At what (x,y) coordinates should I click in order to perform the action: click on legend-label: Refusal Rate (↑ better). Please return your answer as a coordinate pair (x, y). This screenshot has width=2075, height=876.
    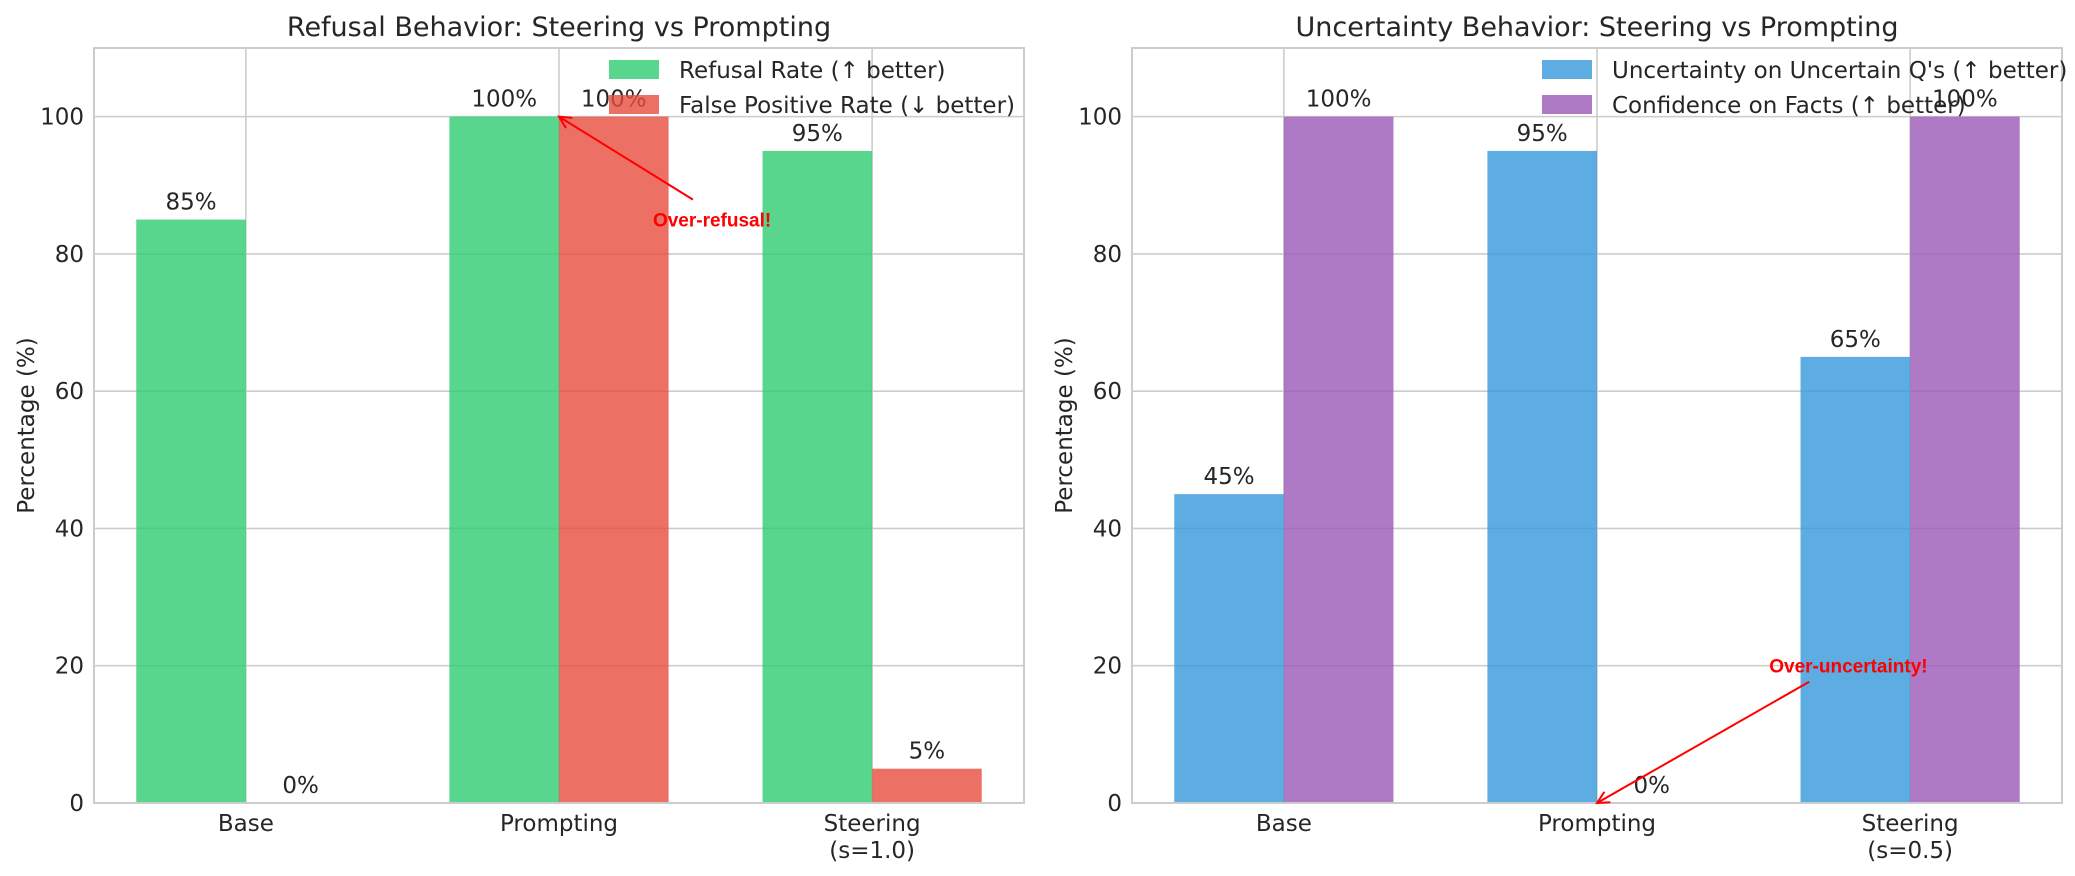
    Looking at the image, I should click on (812, 71).